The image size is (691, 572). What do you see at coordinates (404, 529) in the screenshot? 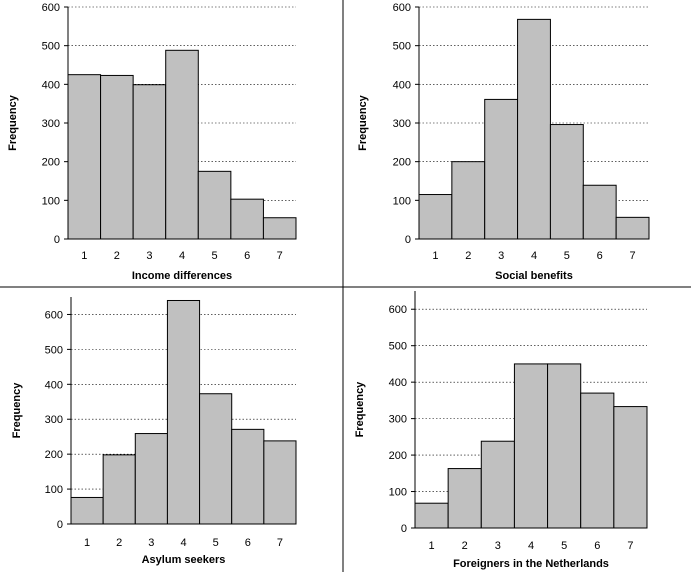
I see `chart-3-y-tick-label: 0` at bounding box center [404, 529].